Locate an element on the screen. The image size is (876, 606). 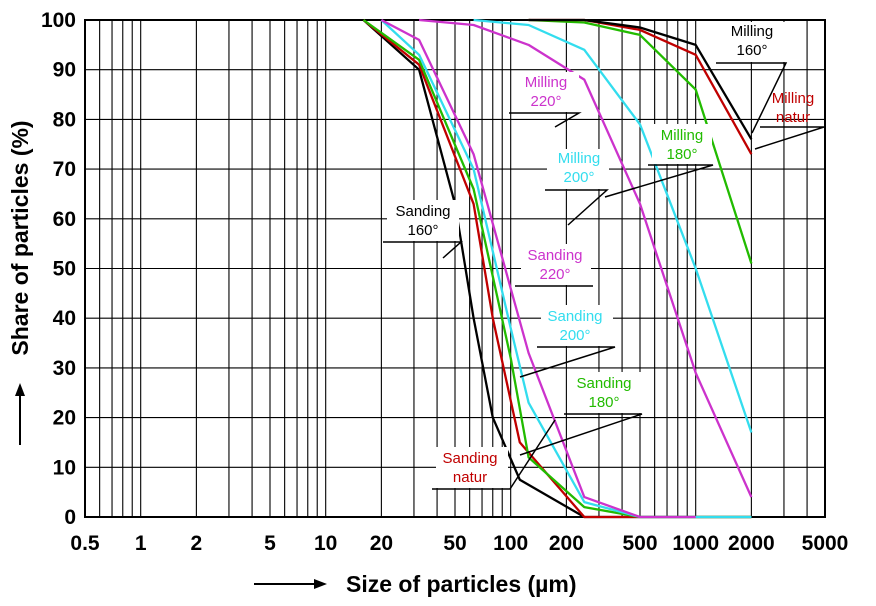
x-tick-label: 2000 is located at coordinates (751, 543).